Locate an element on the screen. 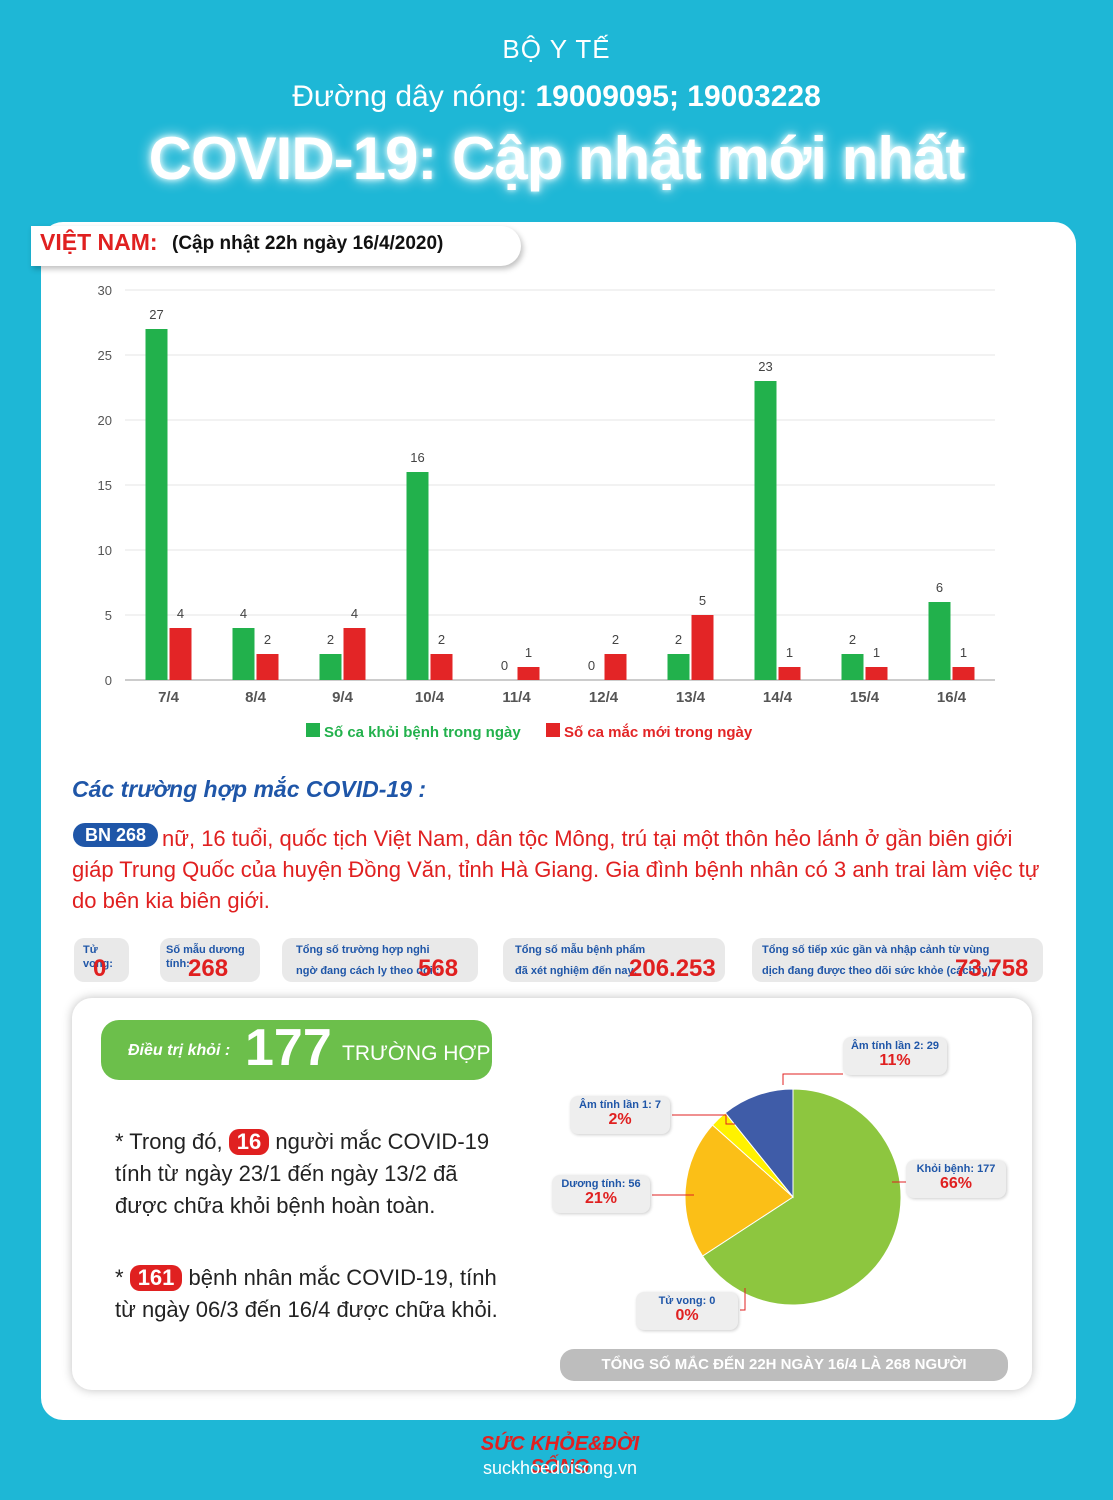  x-tick-label: 10/4 is located at coordinates (430, 697).